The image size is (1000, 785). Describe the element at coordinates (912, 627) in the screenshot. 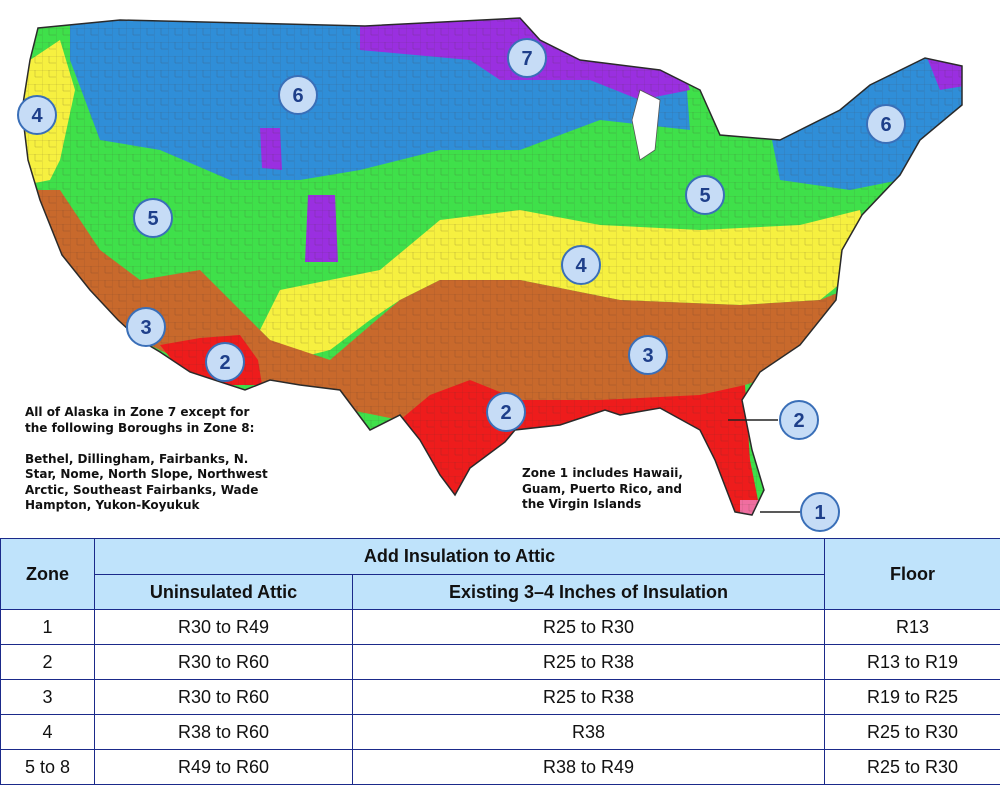

I see `cell-floor: R13` at that location.